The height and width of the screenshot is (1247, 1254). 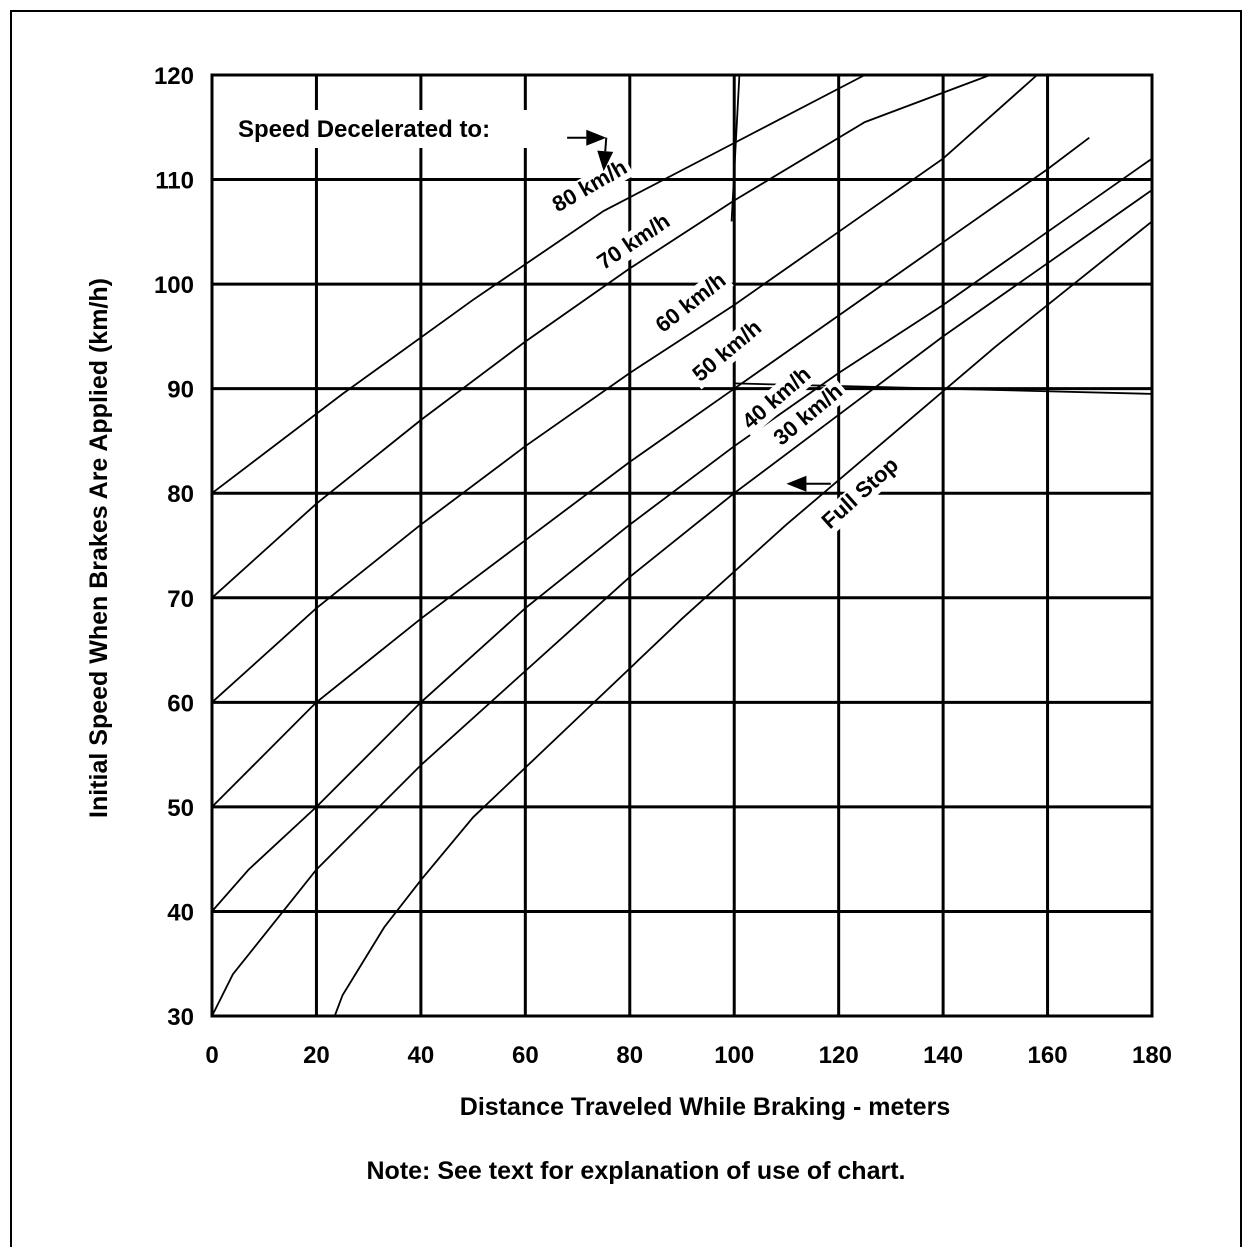 What do you see at coordinates (180, 599) in the screenshot?
I see `y-tick-label: 70` at bounding box center [180, 599].